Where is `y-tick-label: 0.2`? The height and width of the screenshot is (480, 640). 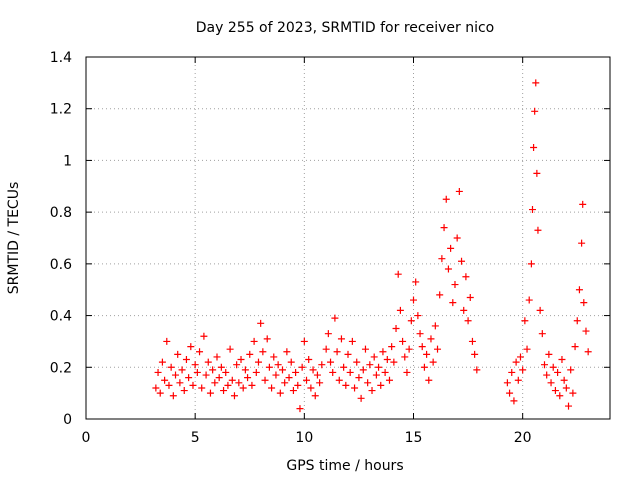
y-tick-label: 0.2 is located at coordinates (61, 368).